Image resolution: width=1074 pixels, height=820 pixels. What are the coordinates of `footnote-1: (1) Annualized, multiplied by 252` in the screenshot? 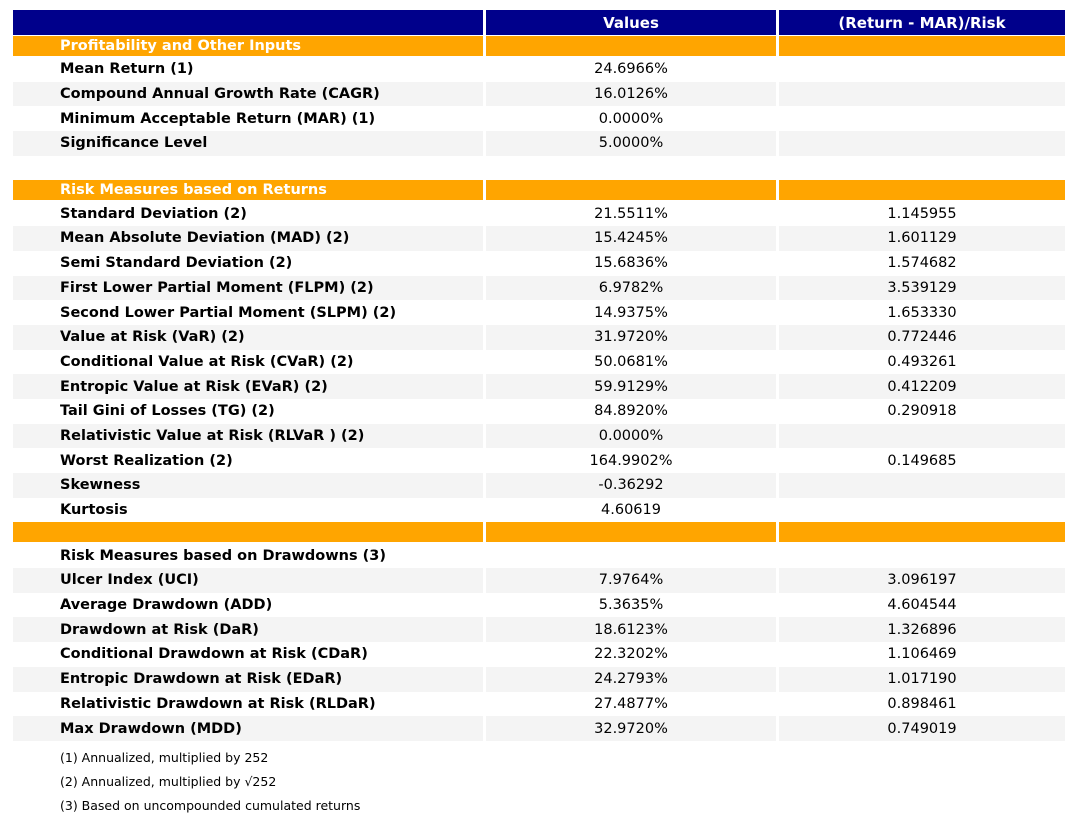 It's located at (164, 757).